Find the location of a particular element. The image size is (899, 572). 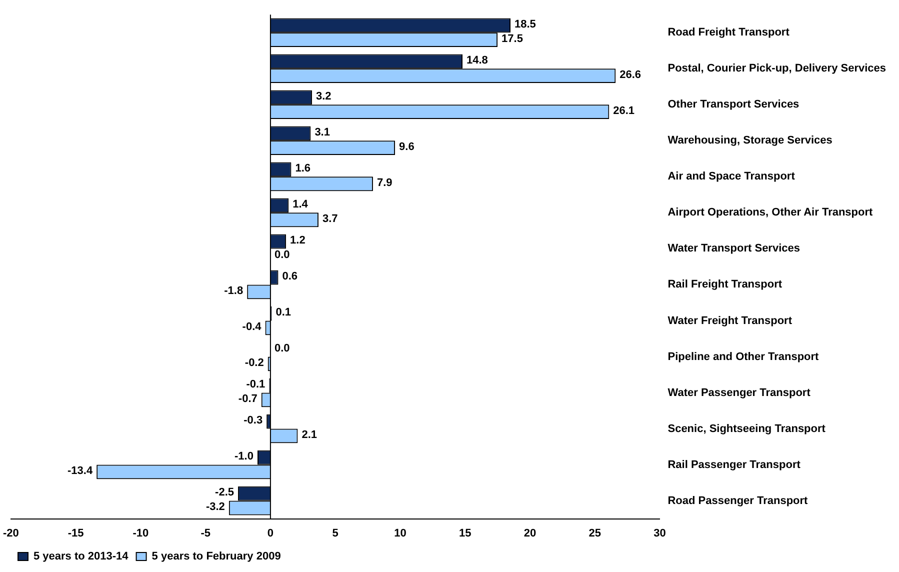

y-tick-label: Water Passenger Transport is located at coordinates (739, 392).